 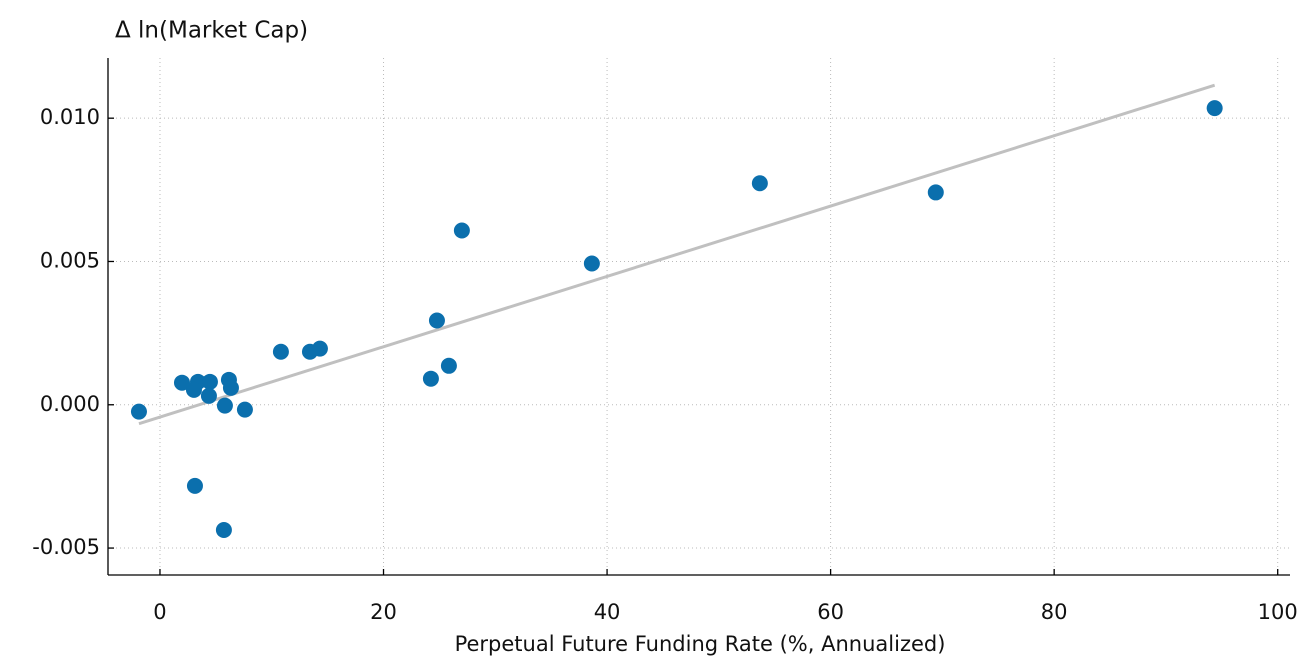 I want to click on x-tick-label: 0, so click(x=159, y=612).